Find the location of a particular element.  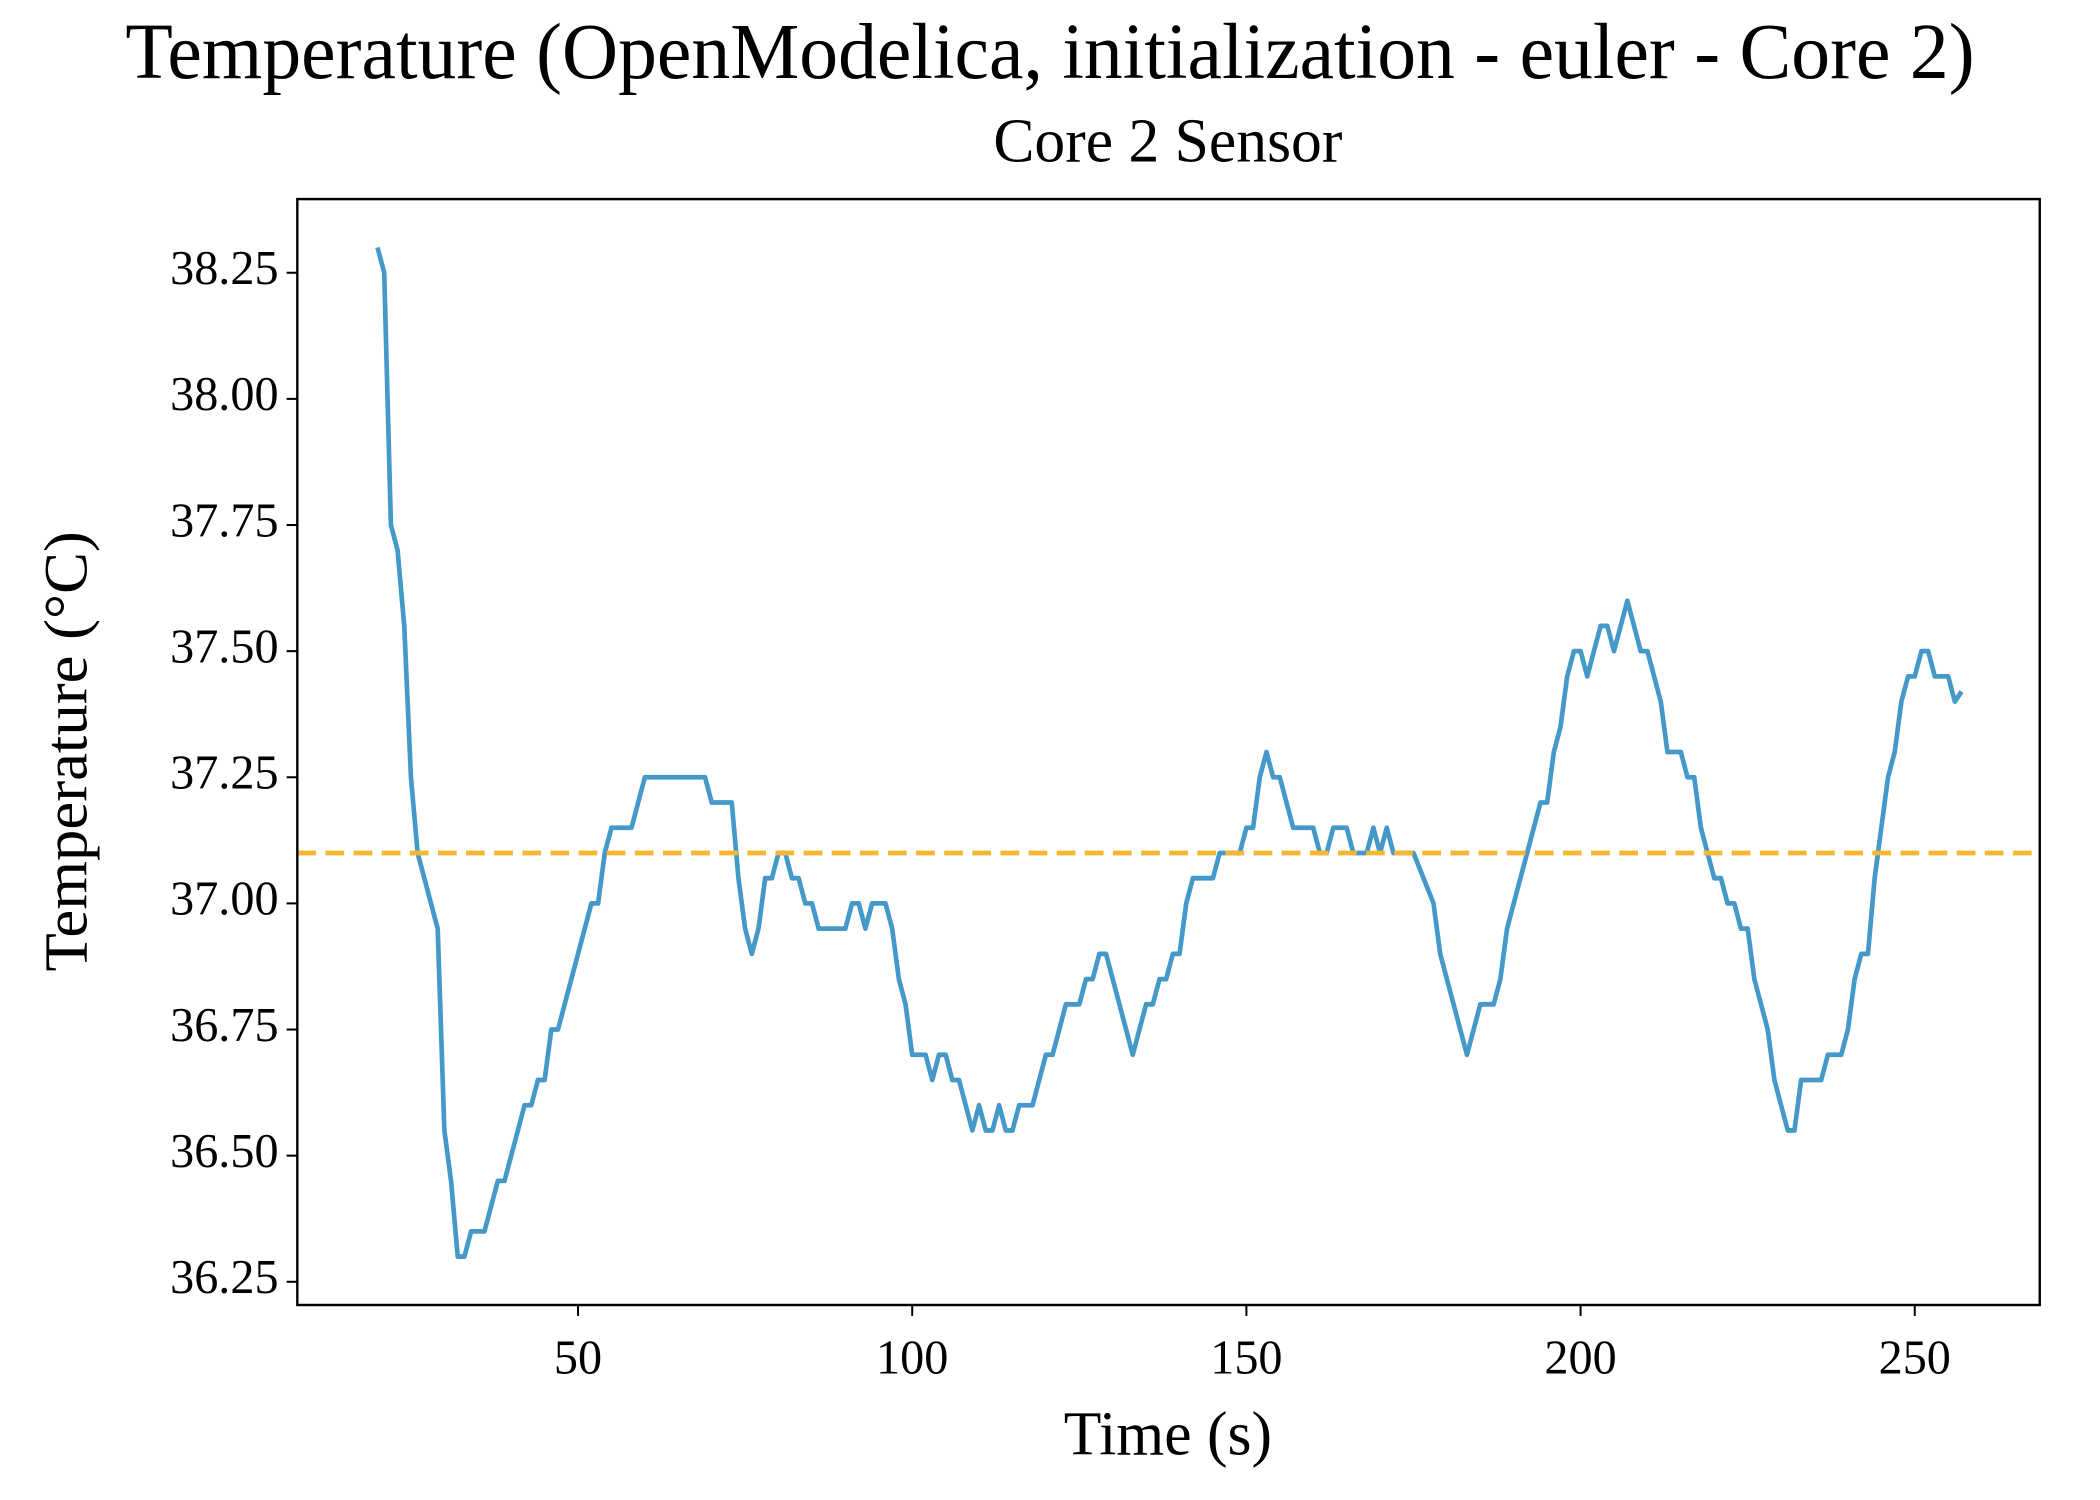

x-tick-label: 250 is located at coordinates (1915, 1357).